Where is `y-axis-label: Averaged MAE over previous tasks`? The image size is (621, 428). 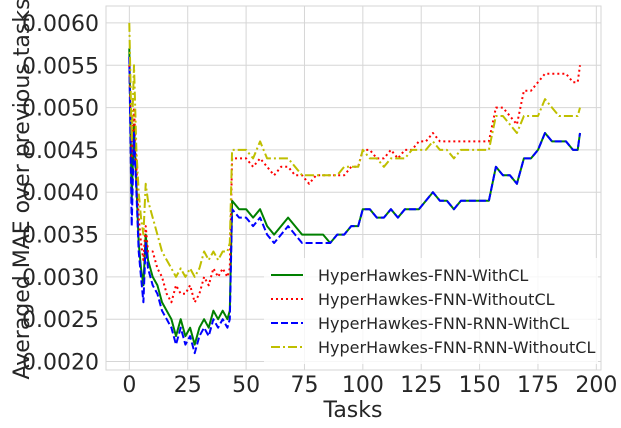
y-axis-label: Averaged MAE over previous tasks is located at coordinates (22, 190).